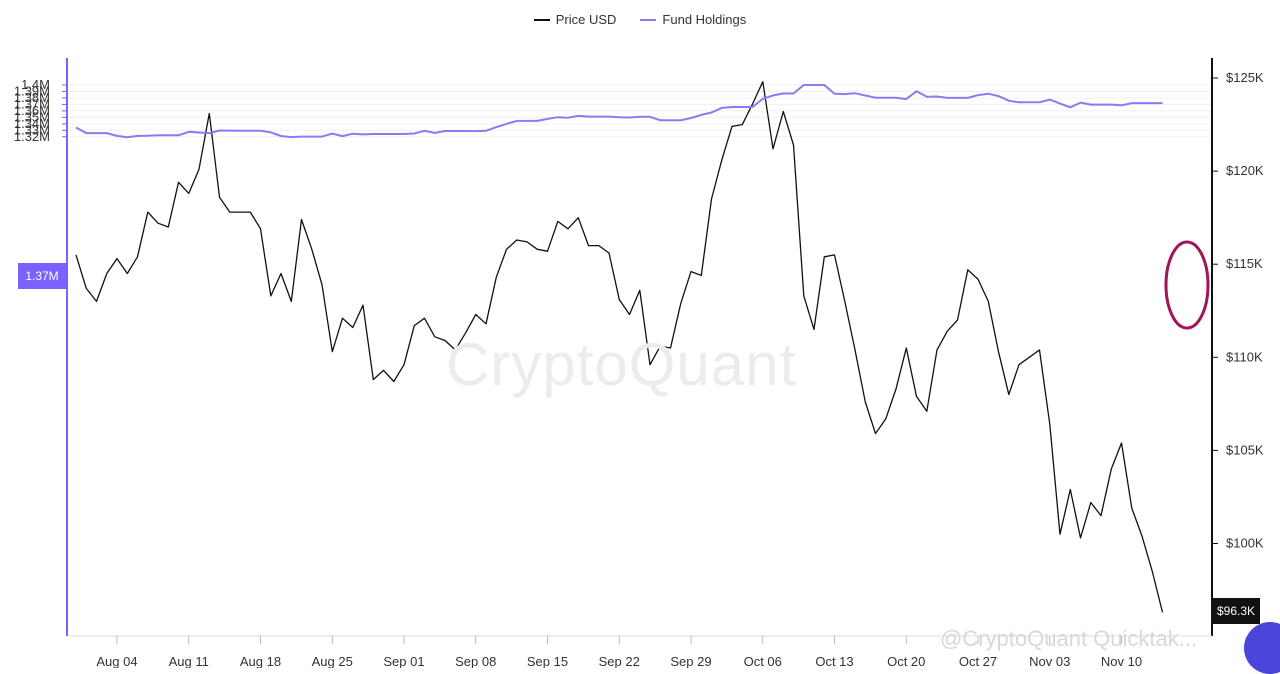  What do you see at coordinates (332, 661) in the screenshot?
I see `x-tick-label: Aug 25` at bounding box center [332, 661].